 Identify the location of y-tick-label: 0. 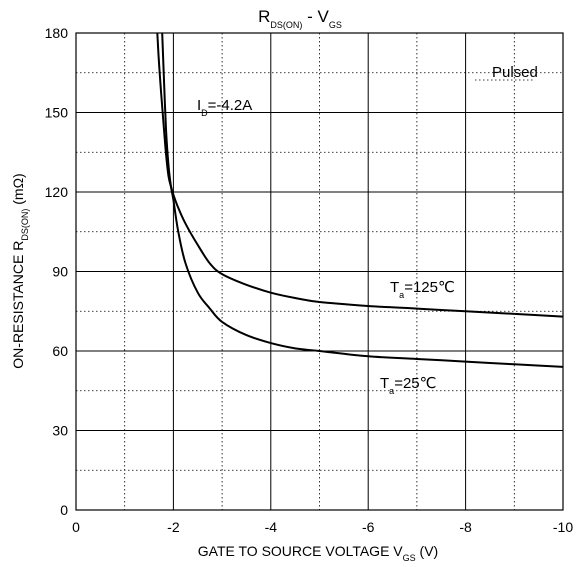
(64, 510).